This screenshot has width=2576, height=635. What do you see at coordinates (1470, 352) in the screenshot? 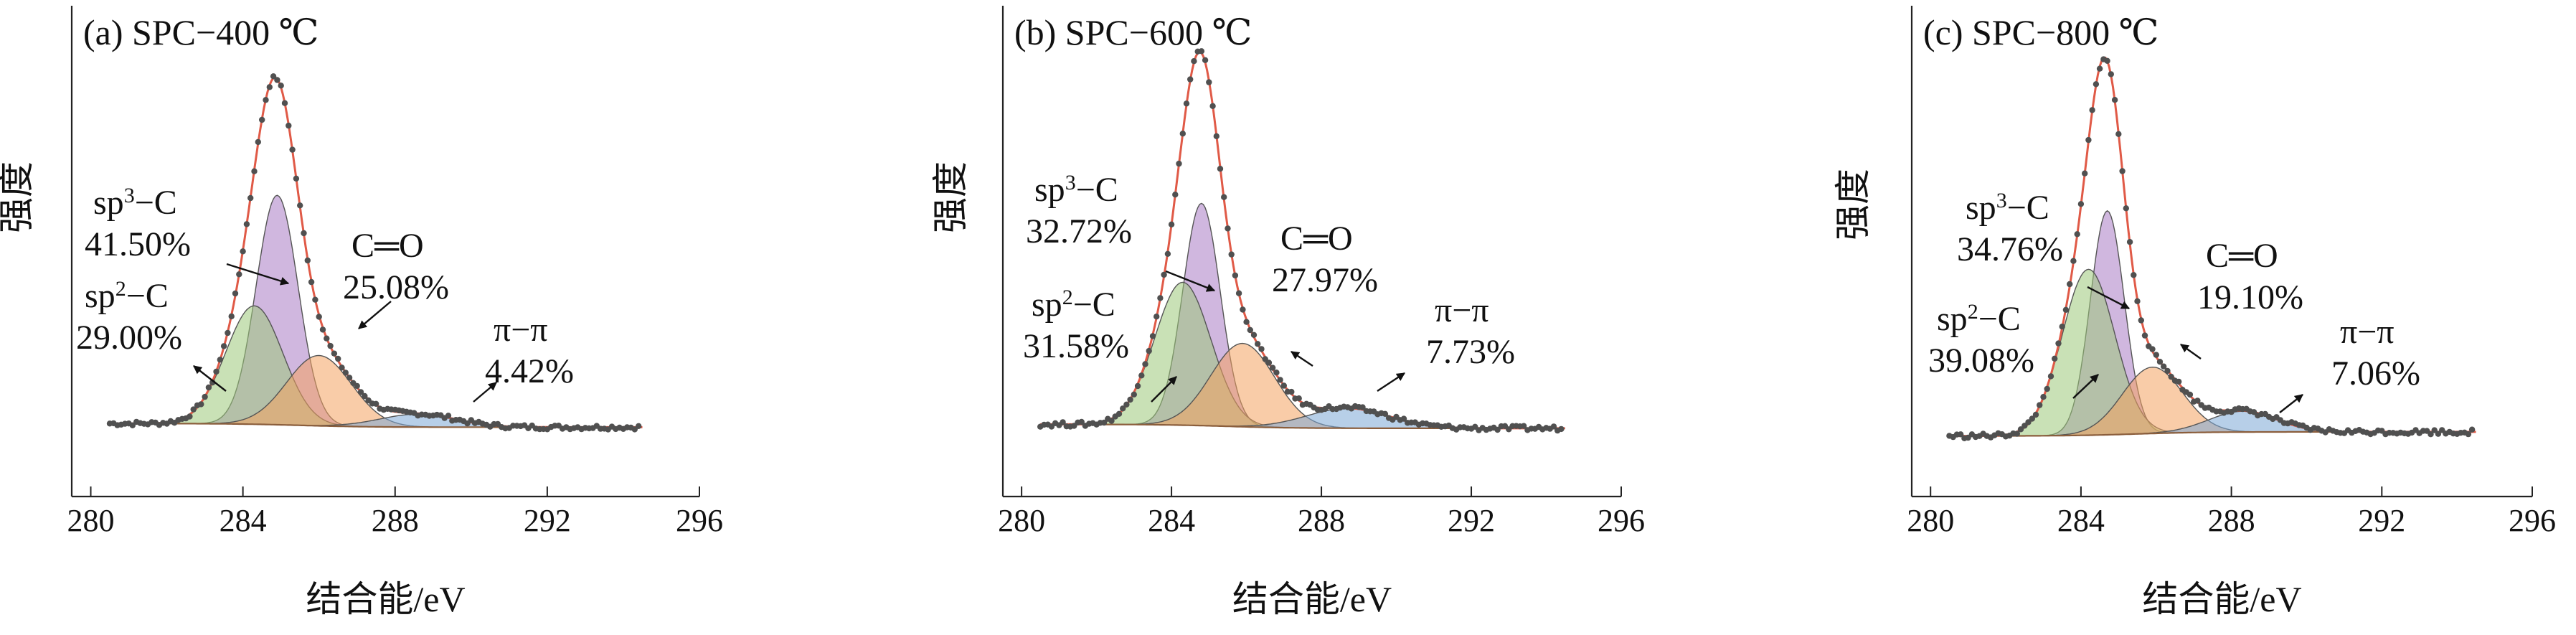
I see `peak-percent-pp: 7.73%` at bounding box center [1470, 352].